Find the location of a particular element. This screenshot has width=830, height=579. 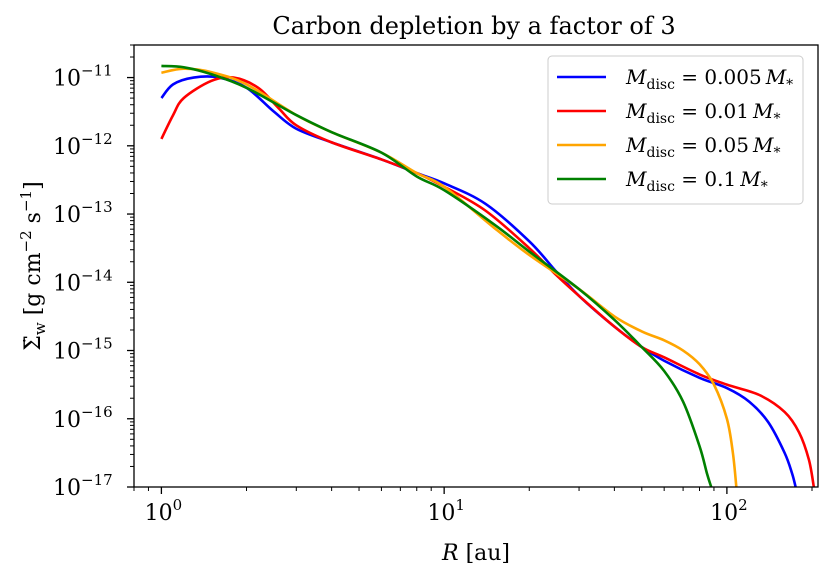

legend-eq: = 0.01 is located at coordinates (712, 111).